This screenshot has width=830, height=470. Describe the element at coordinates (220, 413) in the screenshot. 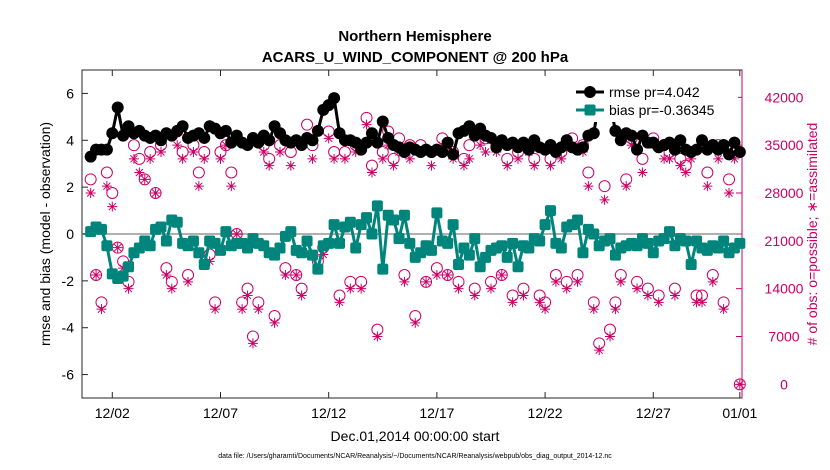

I see `x-tick-label: 12/07` at that location.